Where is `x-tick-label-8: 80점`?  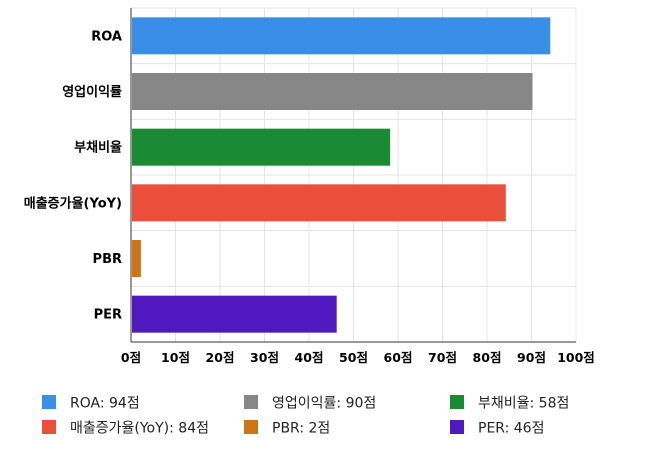
x-tick-label-8: 80점 is located at coordinates (487, 357).